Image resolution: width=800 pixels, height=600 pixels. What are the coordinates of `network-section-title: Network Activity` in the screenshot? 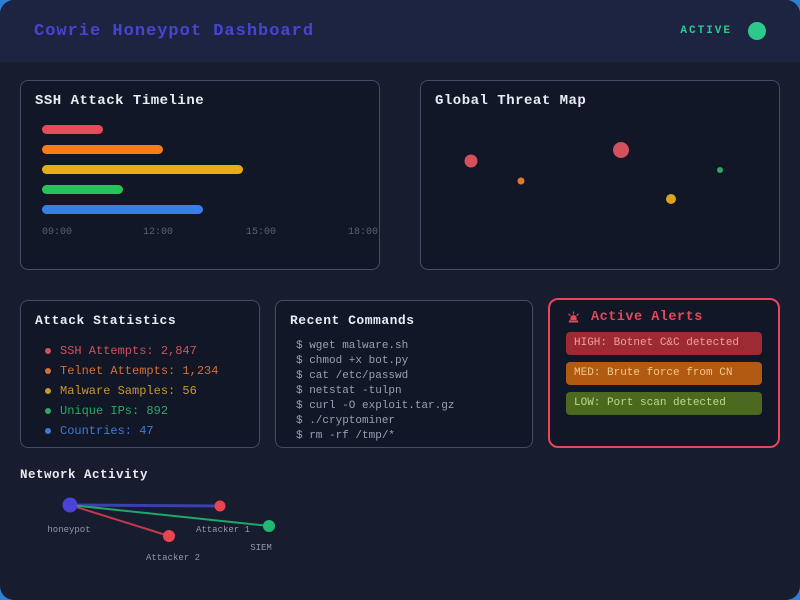 It's located at (84, 475).